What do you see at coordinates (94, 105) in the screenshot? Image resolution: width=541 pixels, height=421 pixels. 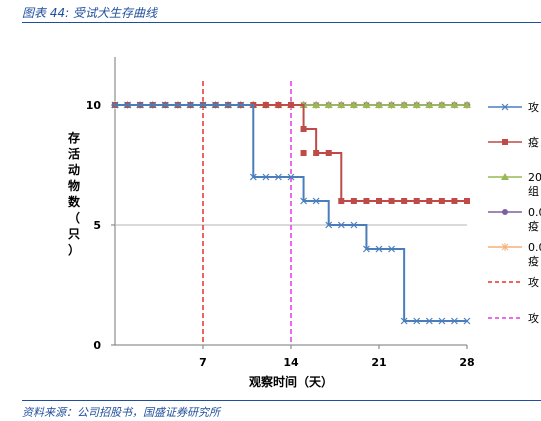 I see `y-tick-label: 10` at bounding box center [94, 105].